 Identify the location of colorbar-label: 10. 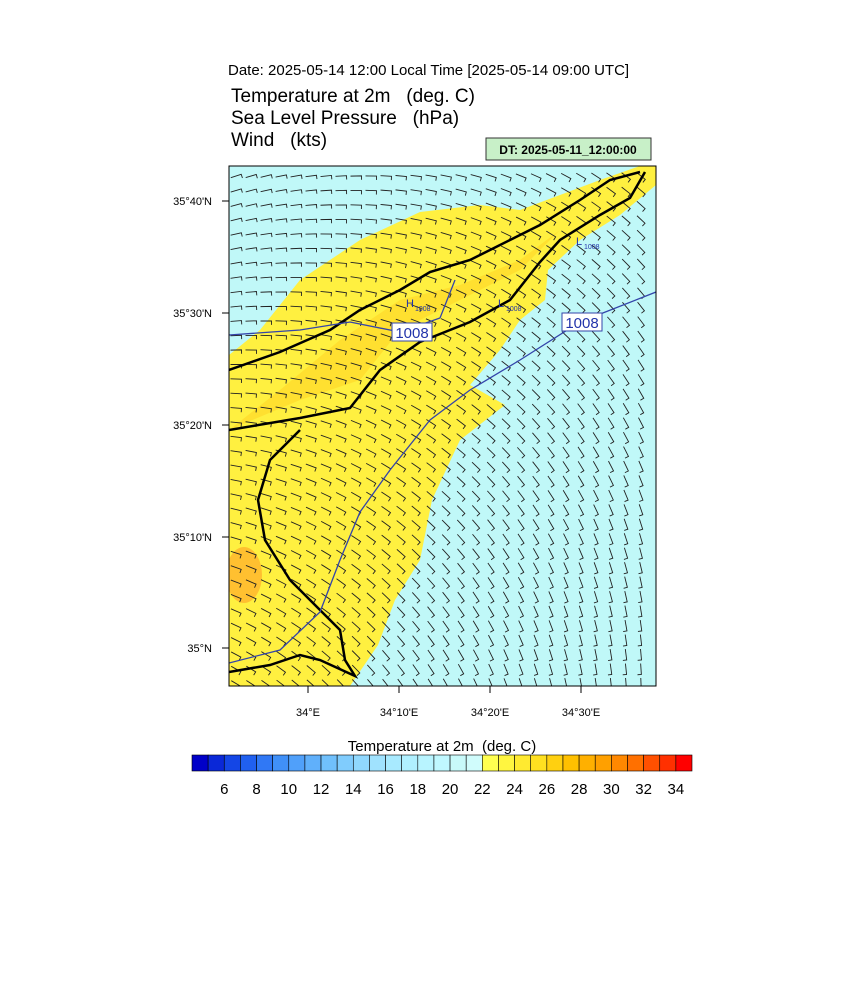
(288, 789).